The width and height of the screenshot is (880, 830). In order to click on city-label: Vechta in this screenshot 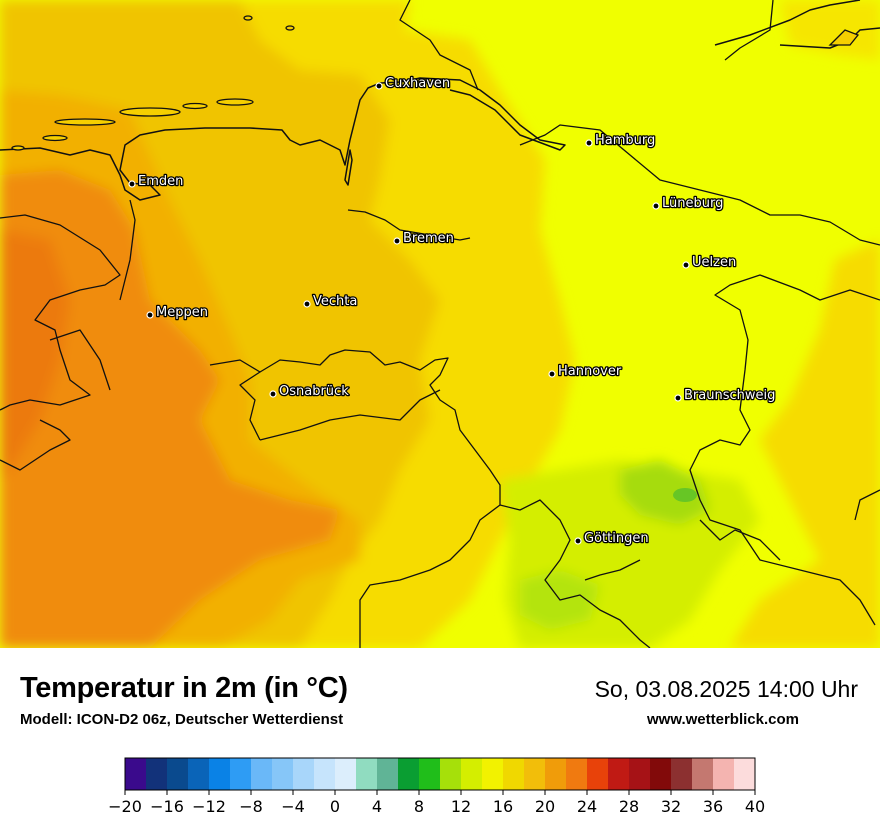, I will do `click(335, 301)`.